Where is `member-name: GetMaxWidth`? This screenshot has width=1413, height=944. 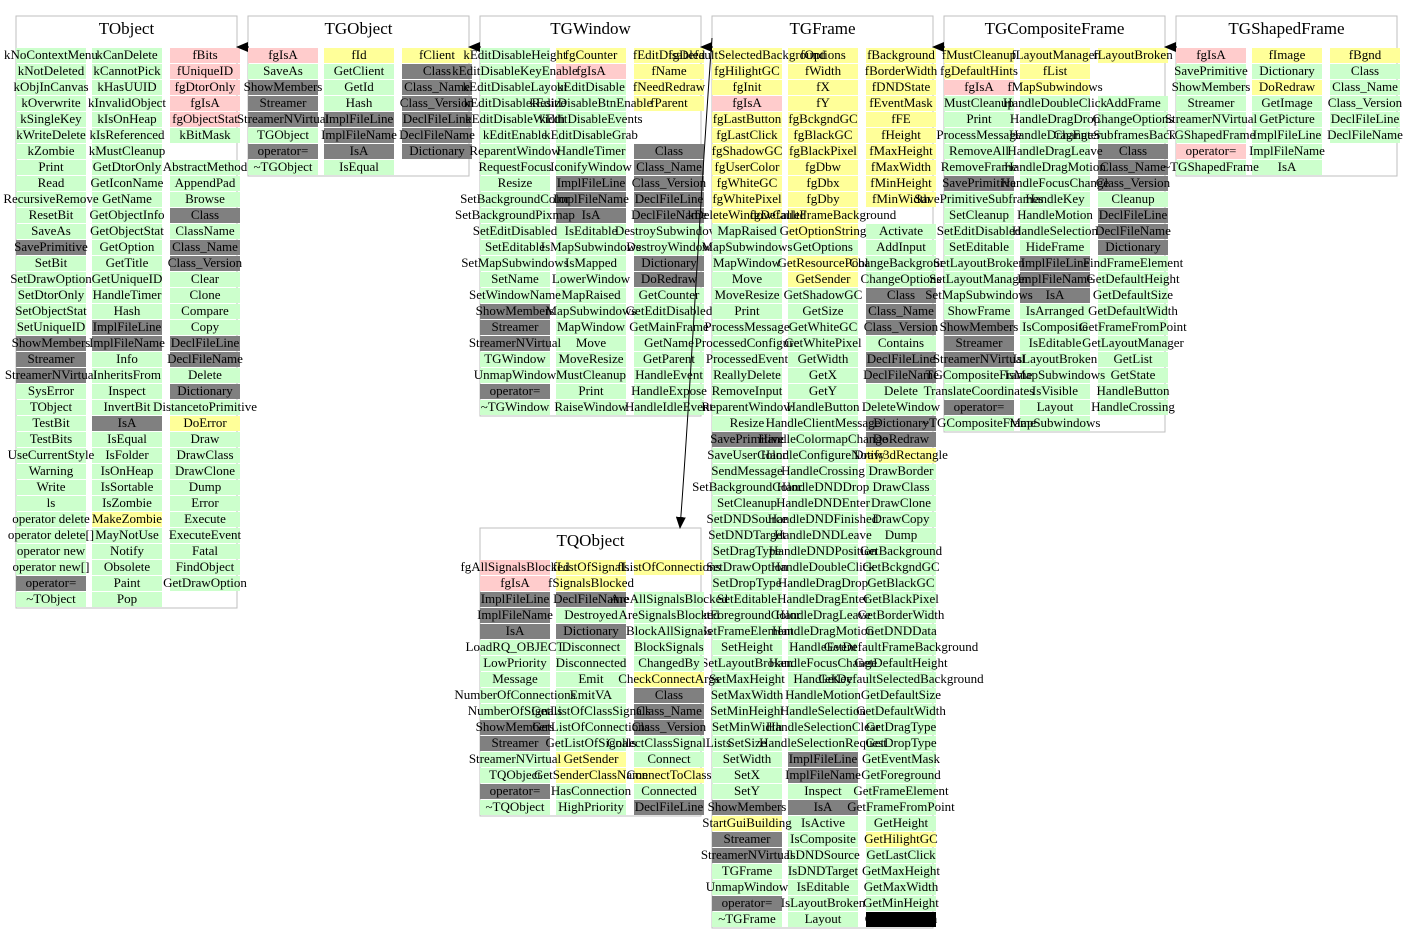
member-name: GetMaxWidth is located at coordinates (901, 886).